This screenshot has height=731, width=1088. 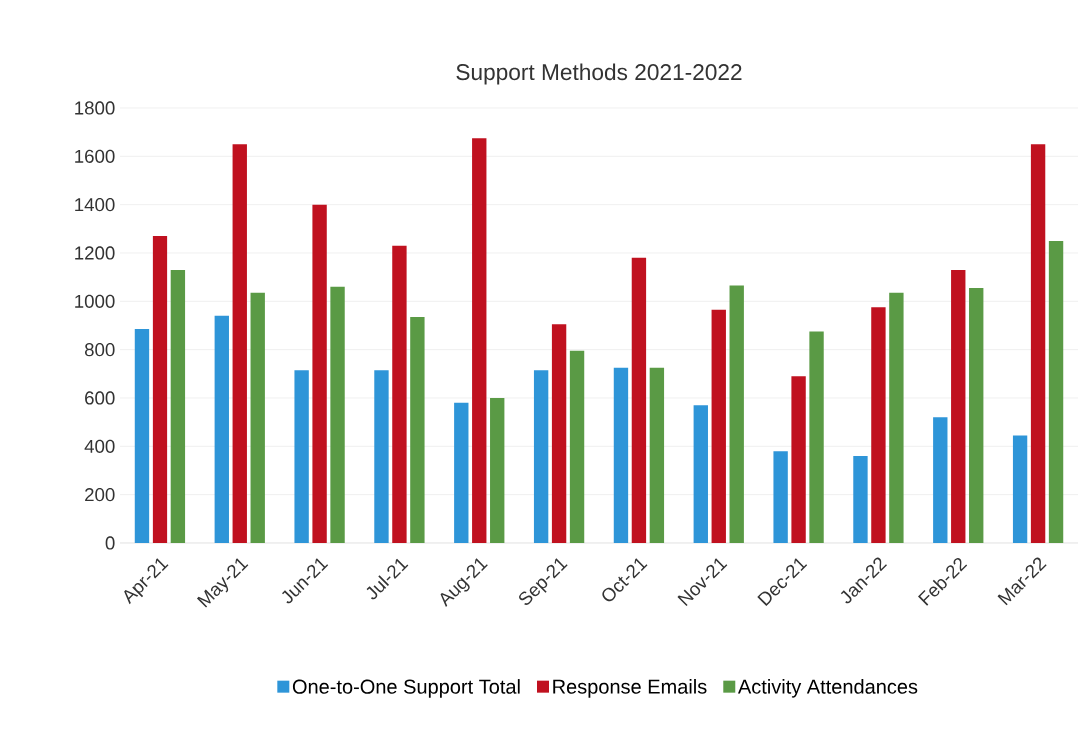 What do you see at coordinates (110, 543) in the screenshot?
I see `y-tick-label: 0` at bounding box center [110, 543].